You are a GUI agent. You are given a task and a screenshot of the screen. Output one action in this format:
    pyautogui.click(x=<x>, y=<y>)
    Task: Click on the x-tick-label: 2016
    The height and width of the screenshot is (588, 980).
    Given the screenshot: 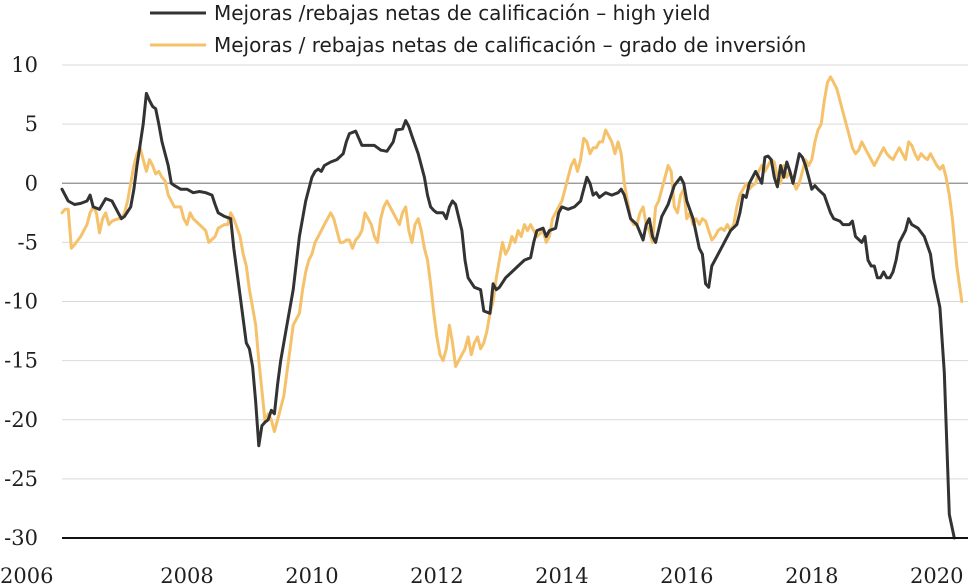 What is the action you would take?
    pyautogui.click(x=686, y=576)
    